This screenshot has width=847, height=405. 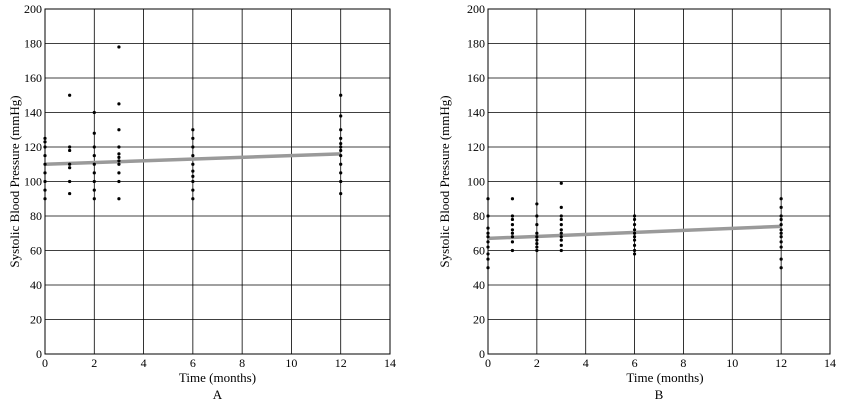 I want to click on panel-a-x-tick-label: 14, so click(x=390, y=363).